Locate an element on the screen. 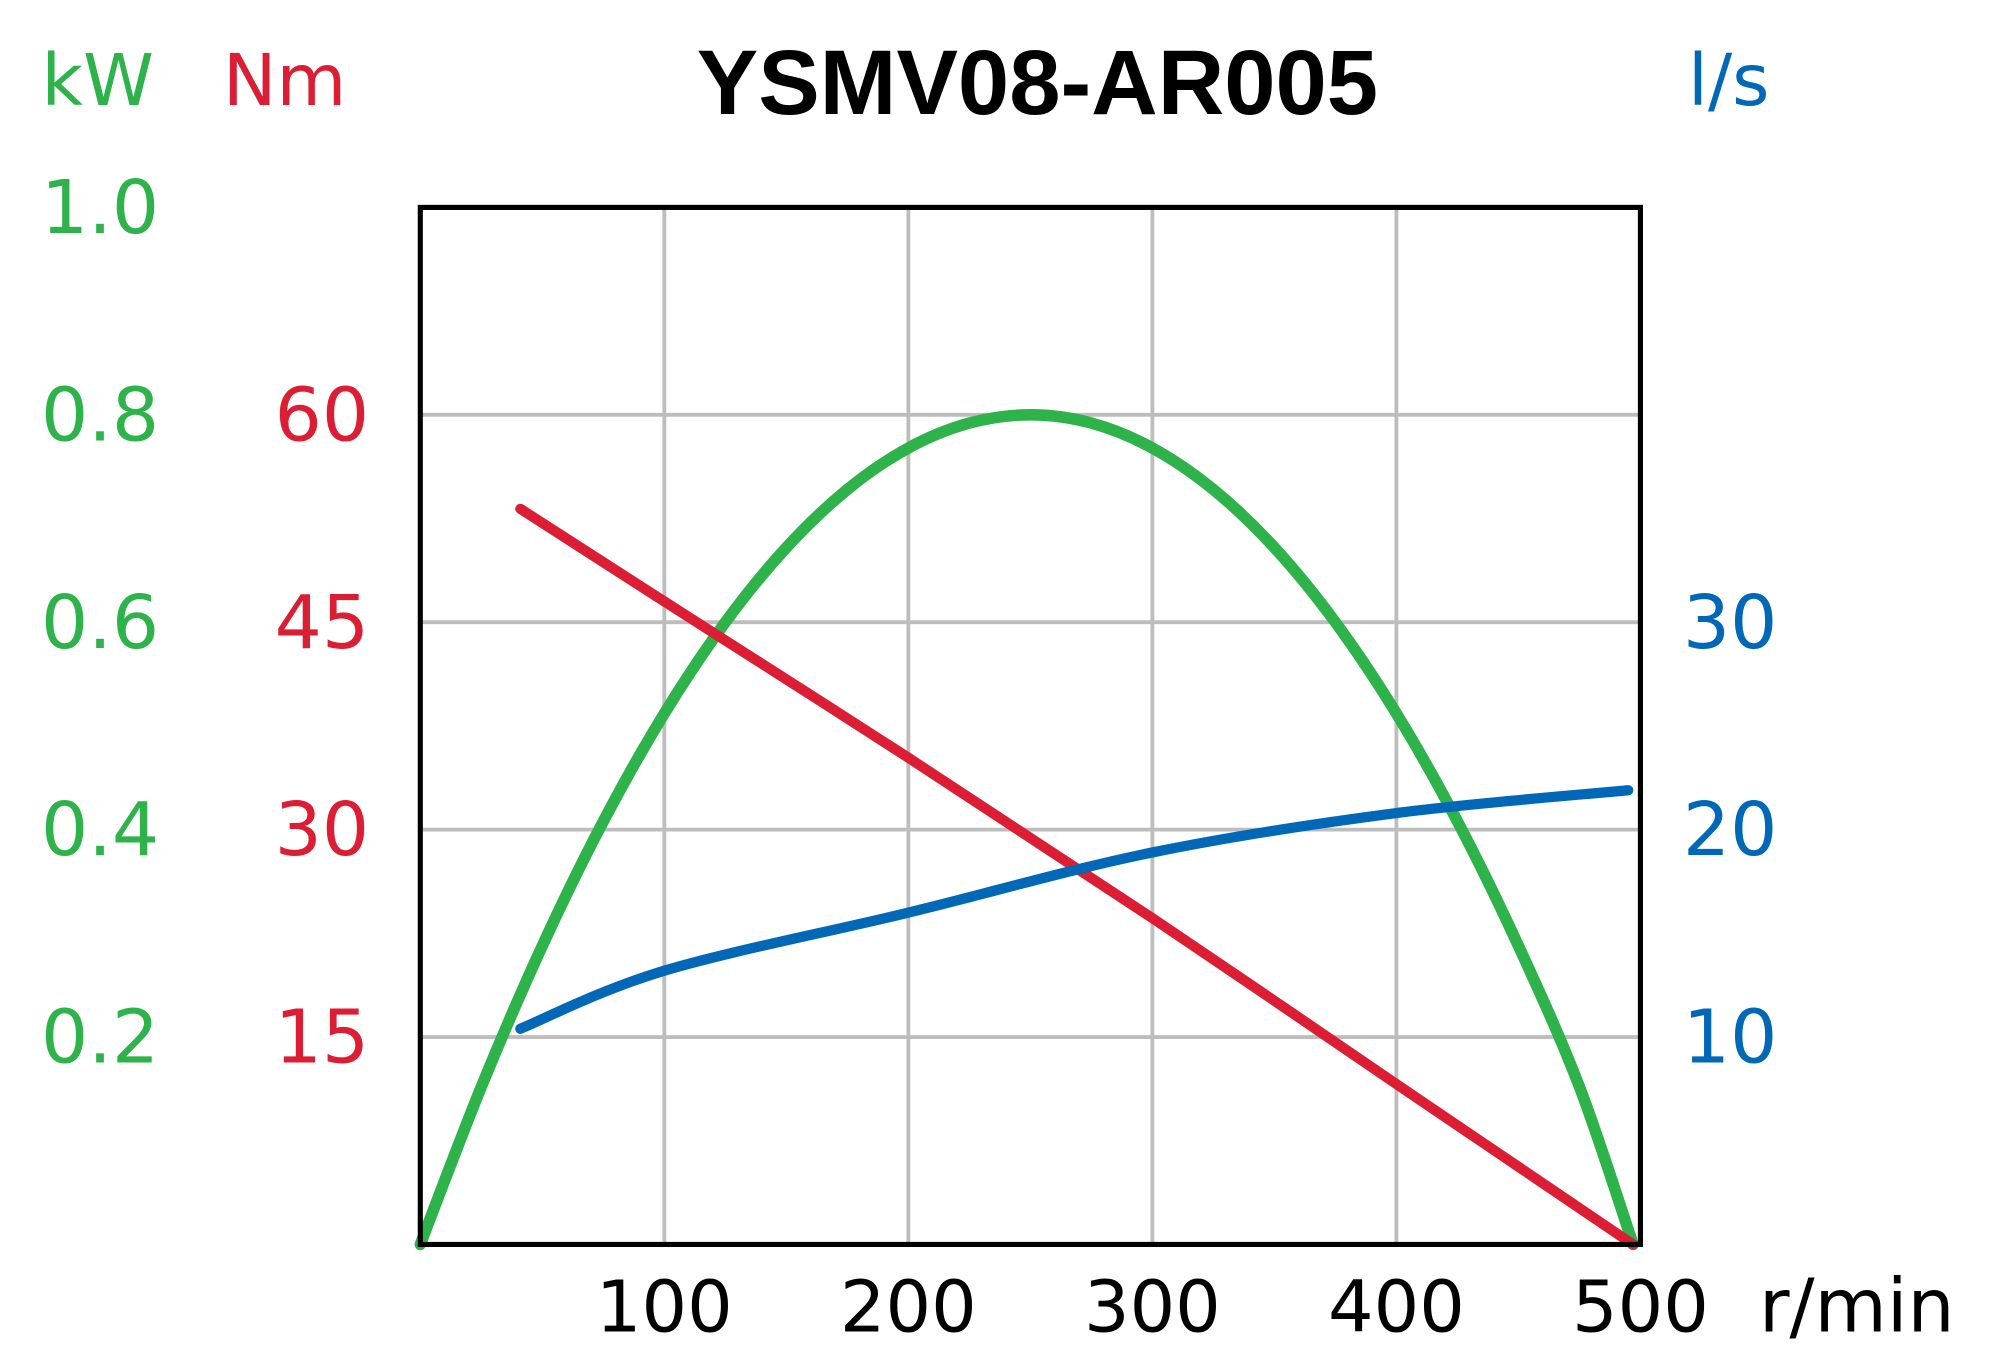 Image resolution: width=1998 pixels, height=1352 pixels. x-tick-label: 500 is located at coordinates (1640, 1307).